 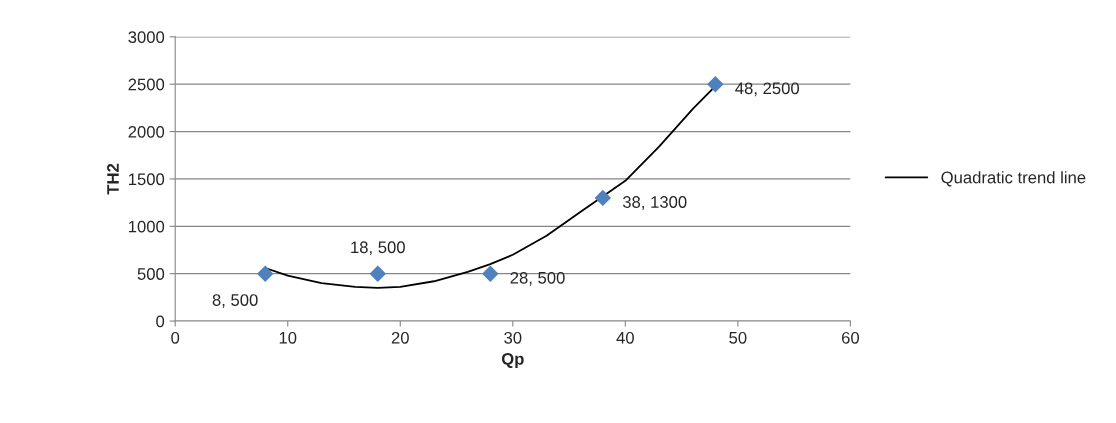 What do you see at coordinates (146, 226) in the screenshot?
I see `y-tick-label: 1000` at bounding box center [146, 226].